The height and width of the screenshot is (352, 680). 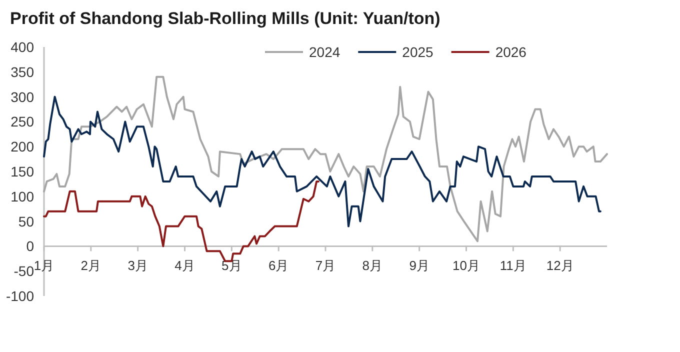 What do you see at coordinates (324, 52) in the screenshot?
I see `legend-label: 2024` at bounding box center [324, 52].